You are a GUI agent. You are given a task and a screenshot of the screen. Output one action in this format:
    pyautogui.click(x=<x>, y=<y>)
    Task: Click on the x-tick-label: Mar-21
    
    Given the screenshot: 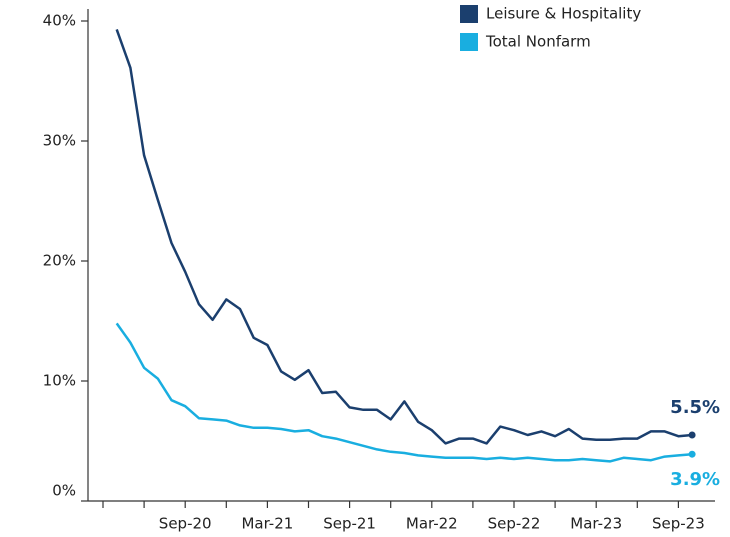 What is the action you would take?
    pyautogui.click(x=267, y=524)
    